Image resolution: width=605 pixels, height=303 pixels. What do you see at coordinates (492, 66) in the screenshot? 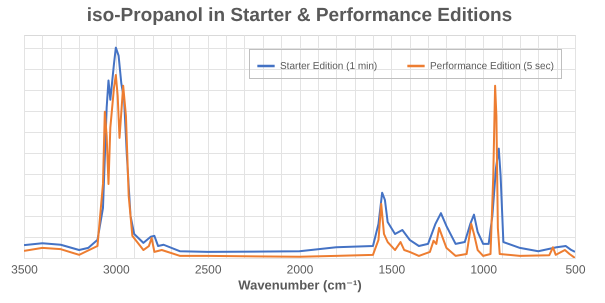
I see `legend-label: Performance Edition (5 sec)` at bounding box center [492, 66].